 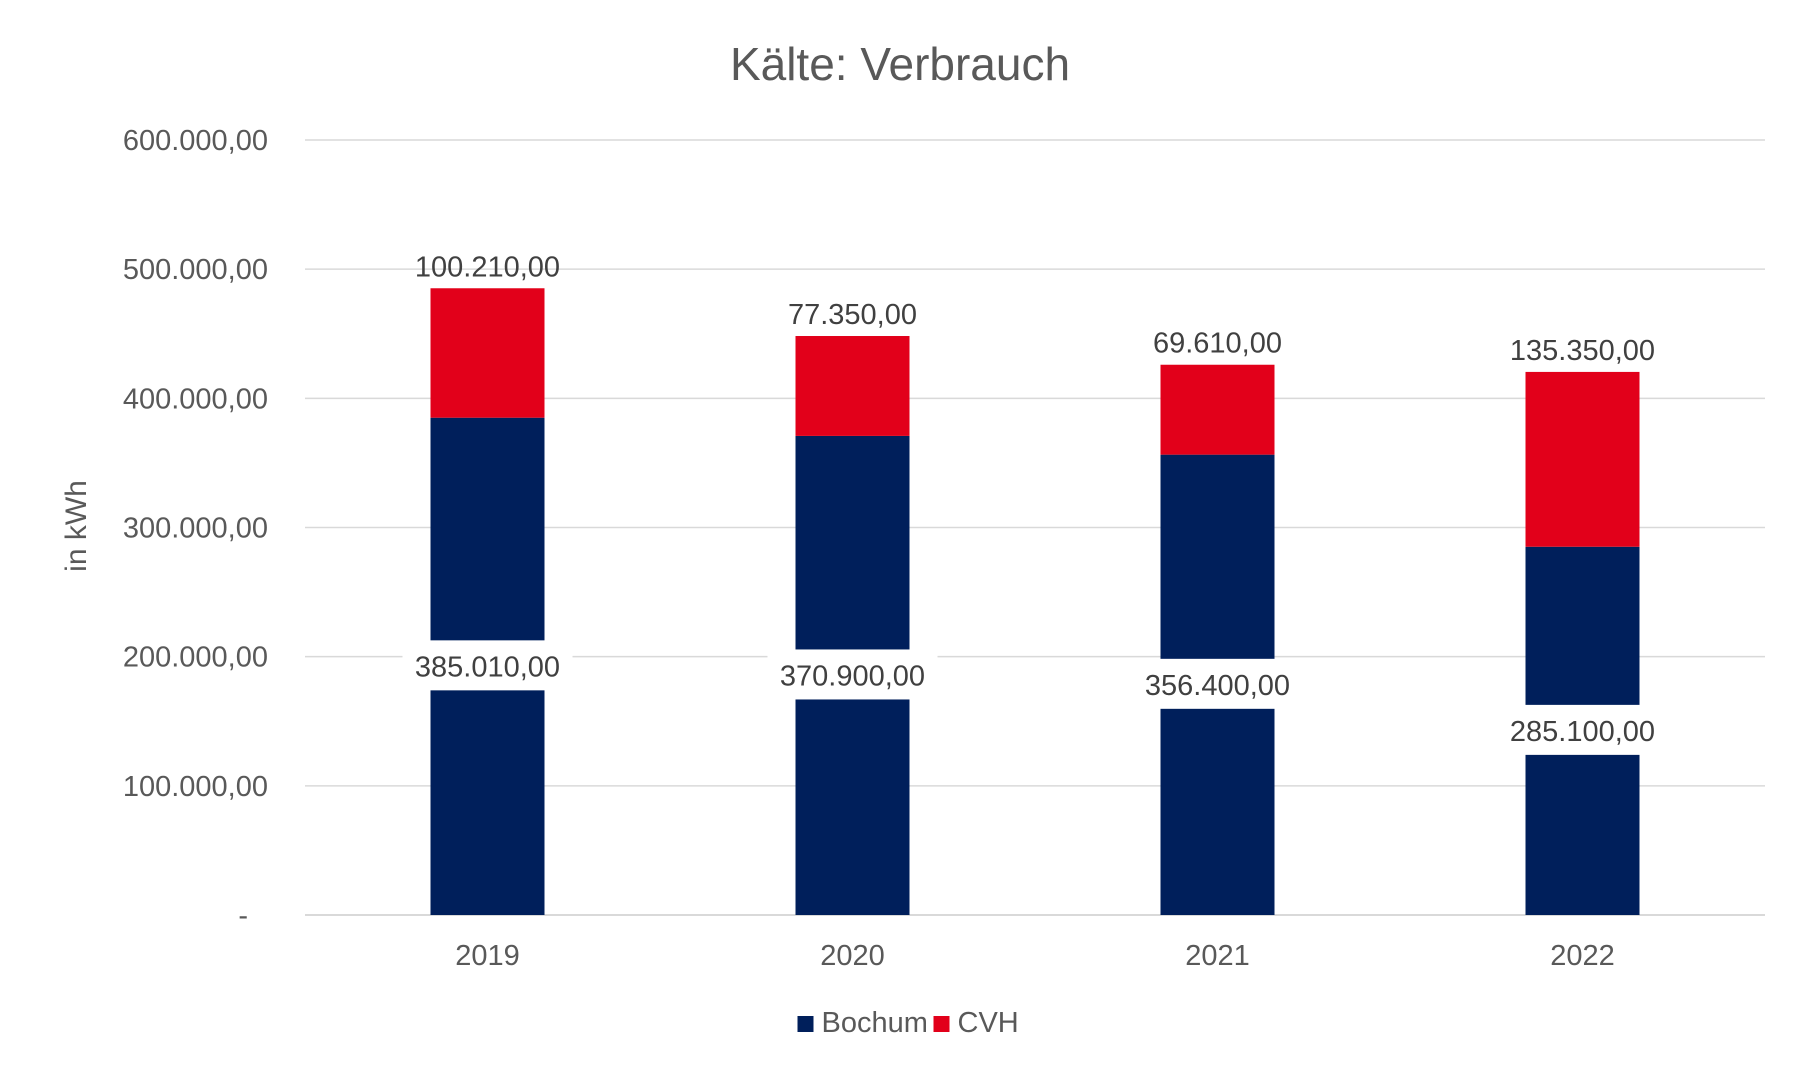 I want to click on legend-swatch-cvh, so click(x=941, y=1024).